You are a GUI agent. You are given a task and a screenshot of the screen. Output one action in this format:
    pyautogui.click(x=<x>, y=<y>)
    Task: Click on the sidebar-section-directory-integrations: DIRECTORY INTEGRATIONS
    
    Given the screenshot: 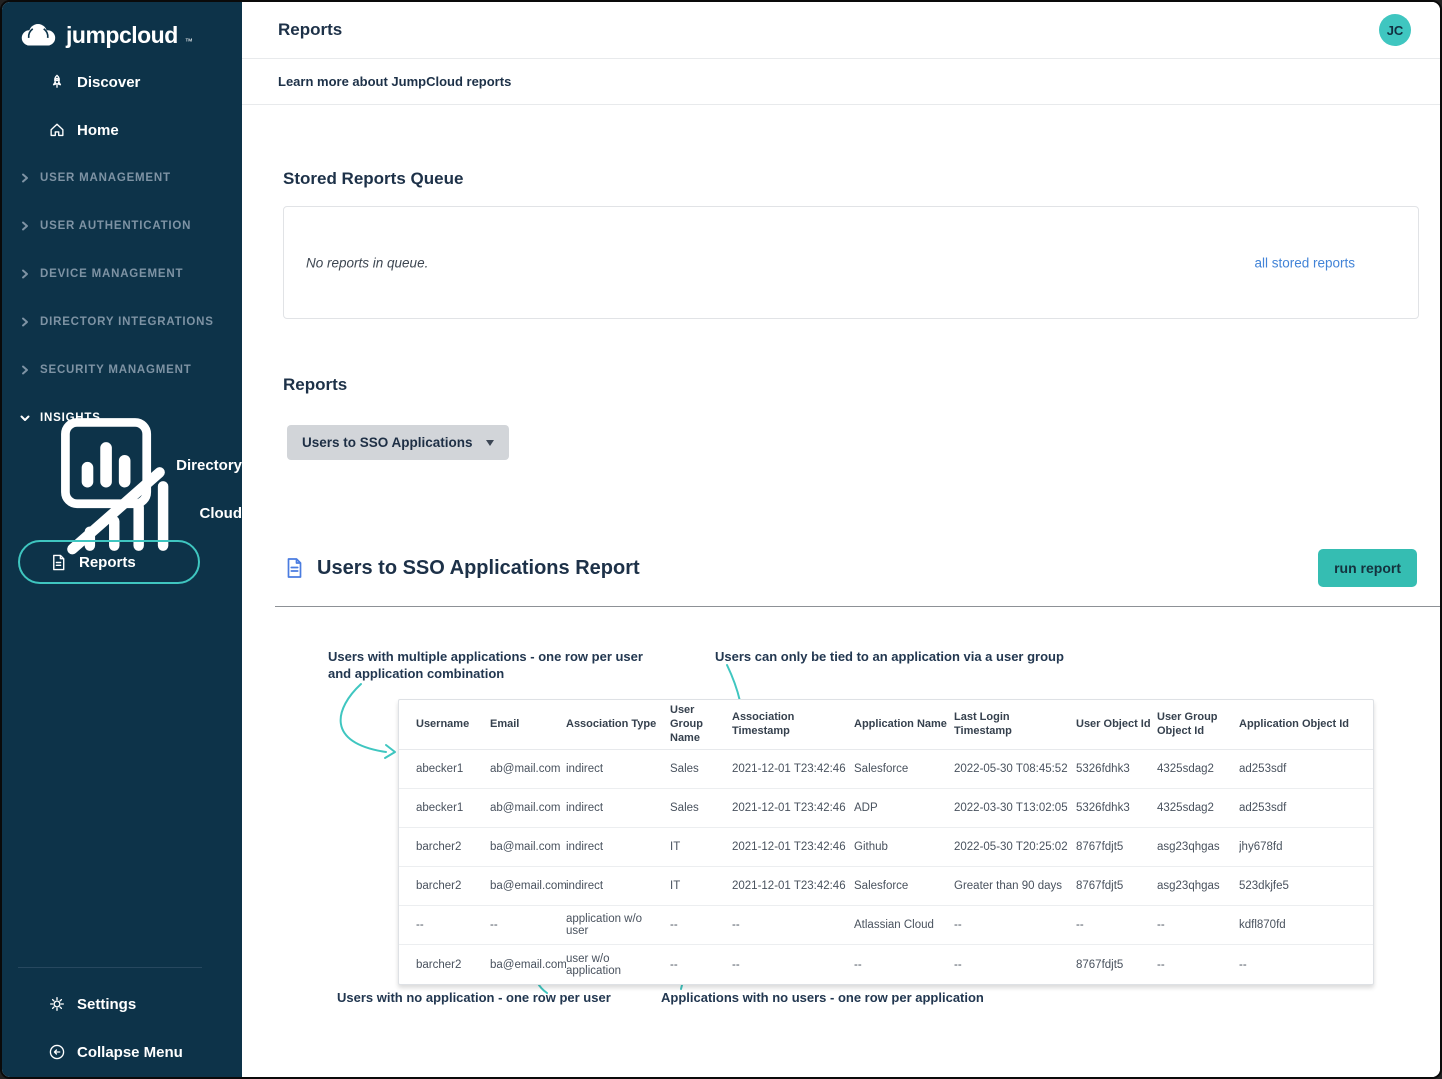 What is the action you would take?
    pyautogui.click(x=122, y=322)
    